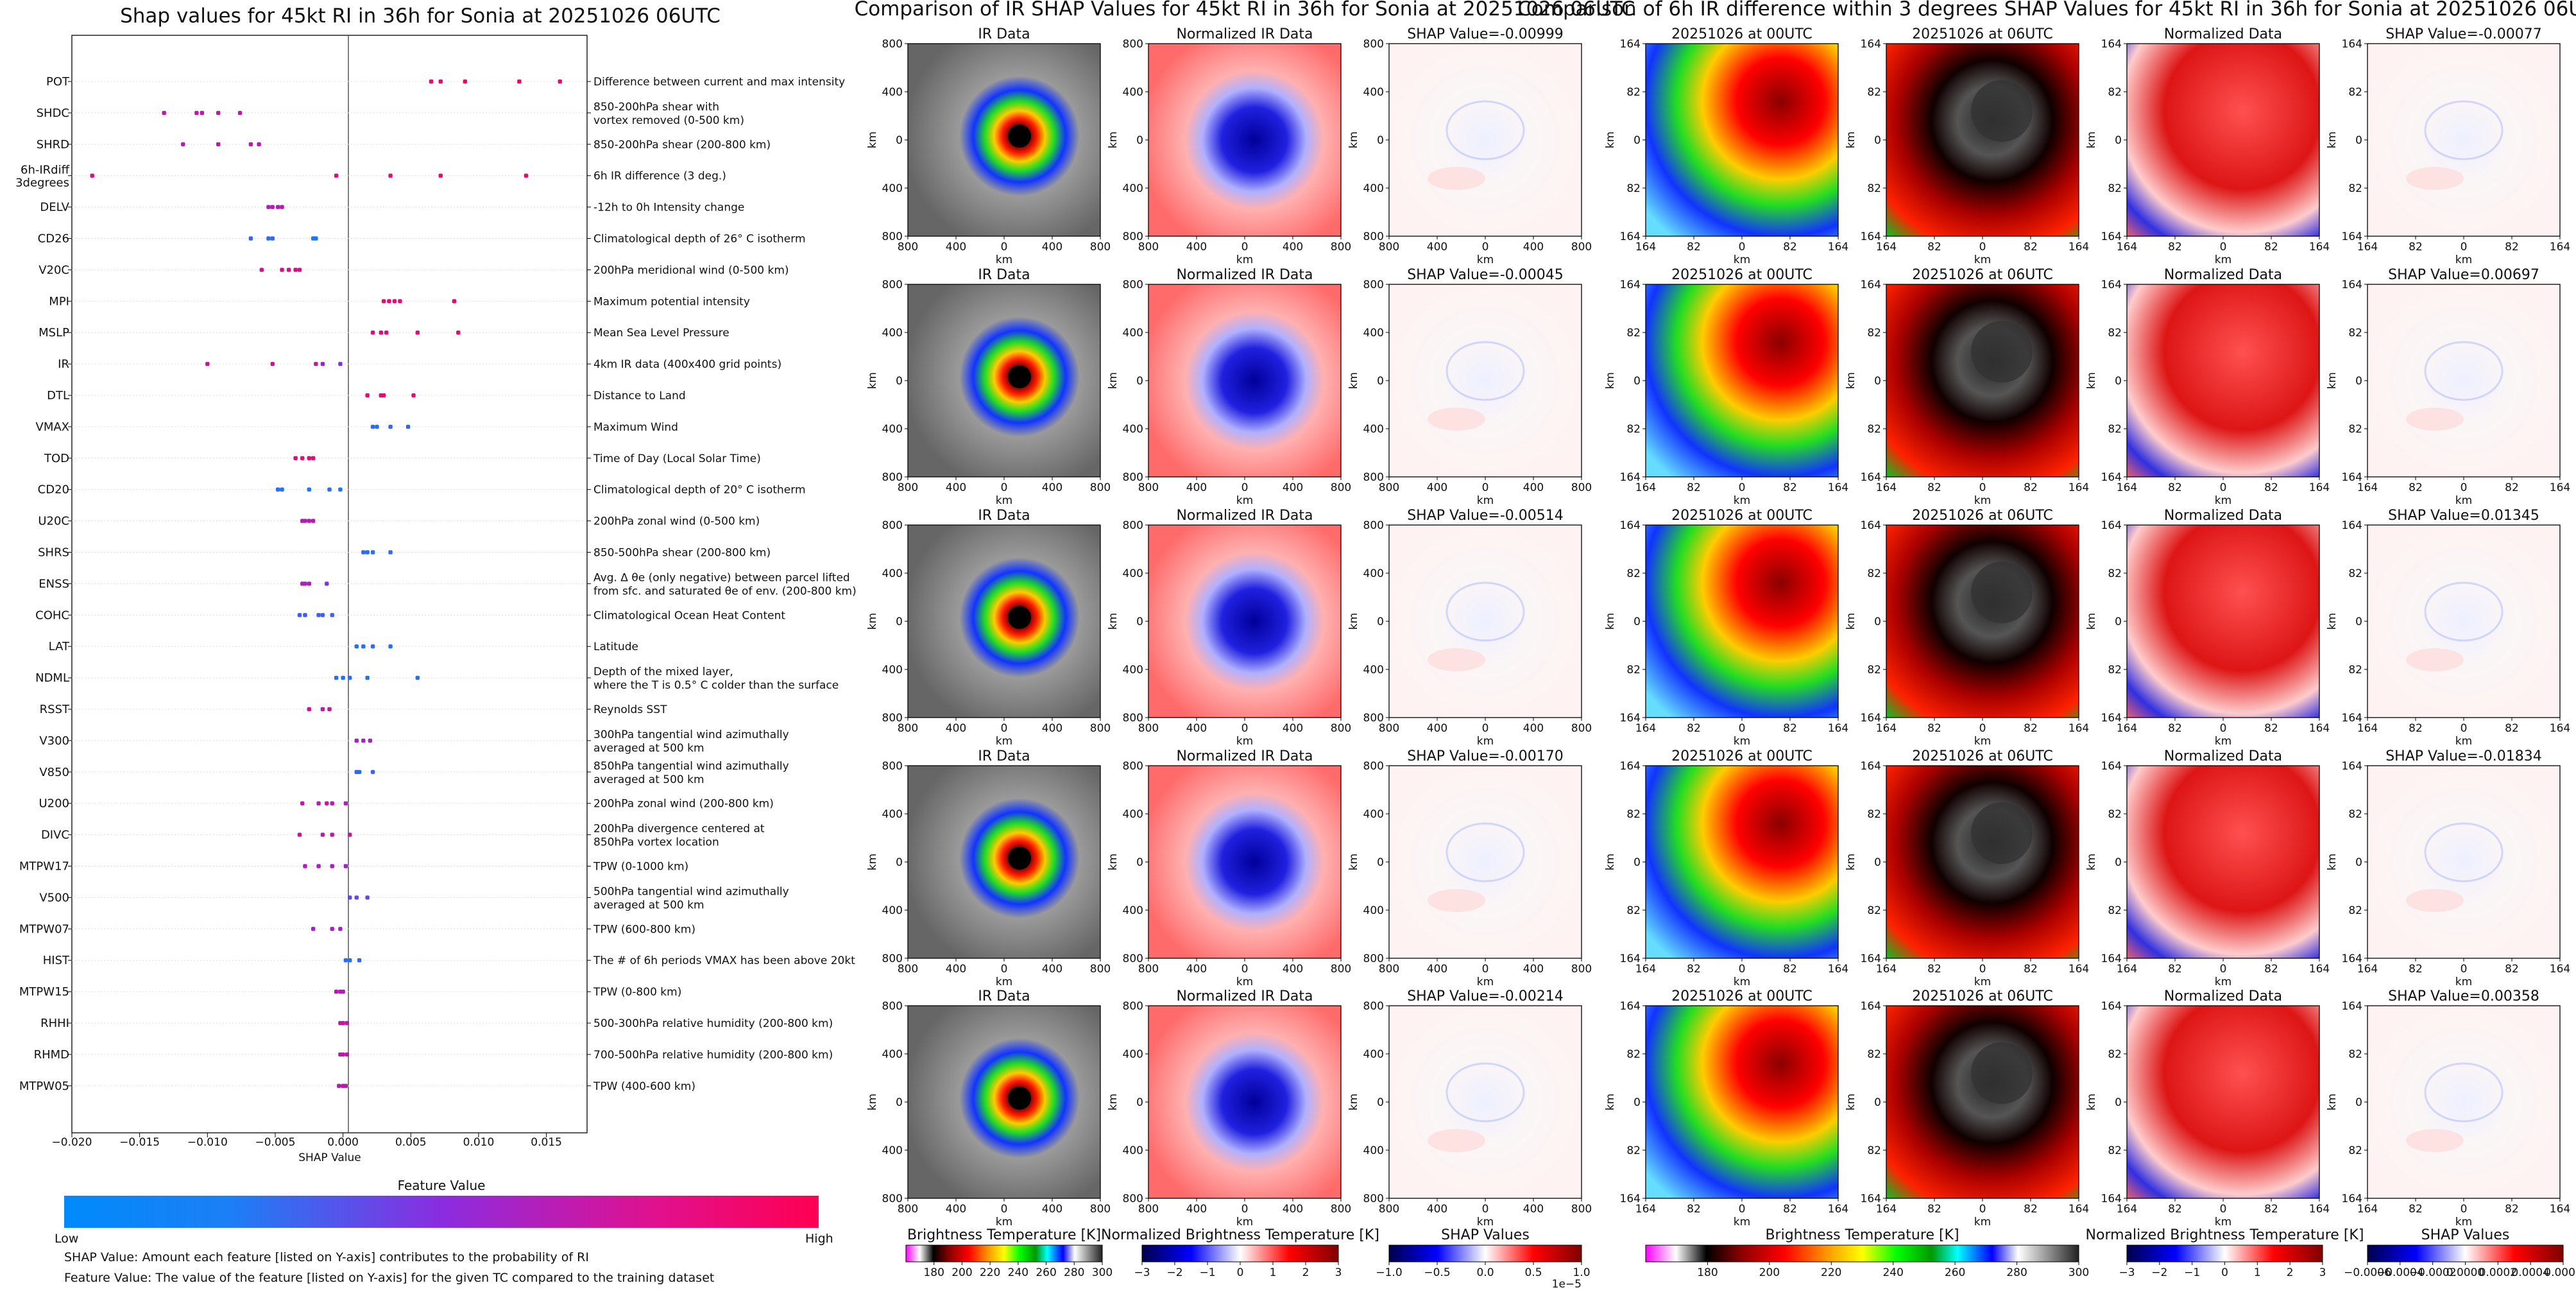  What do you see at coordinates (1004, 862) in the screenshot?
I see `ir-image` at bounding box center [1004, 862].